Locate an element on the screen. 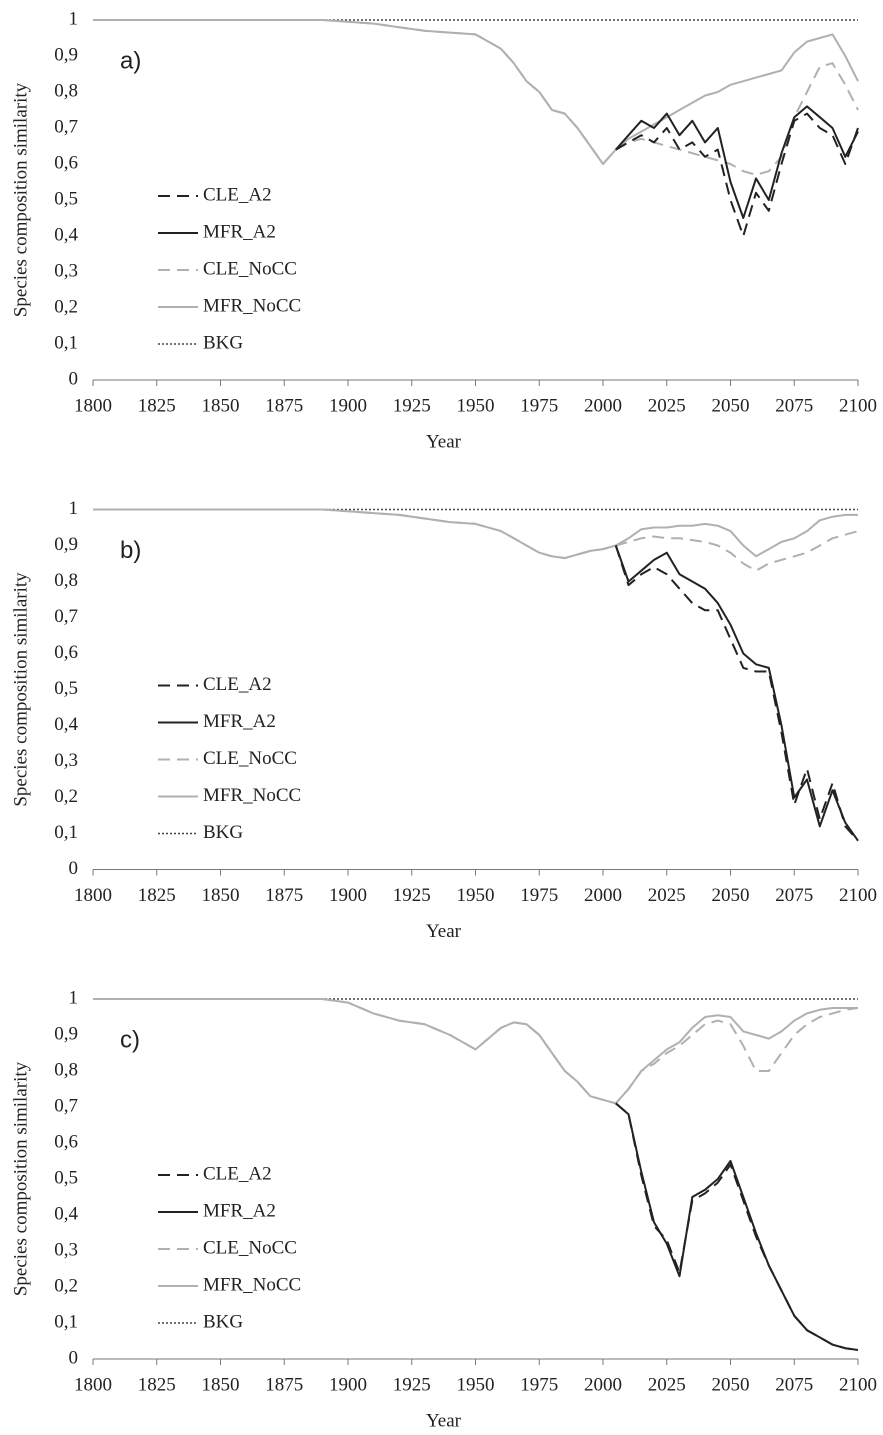 Image resolution: width=883 pixels, height=1435 pixels. y-tick-label: 0,1 is located at coordinates (66, 832).